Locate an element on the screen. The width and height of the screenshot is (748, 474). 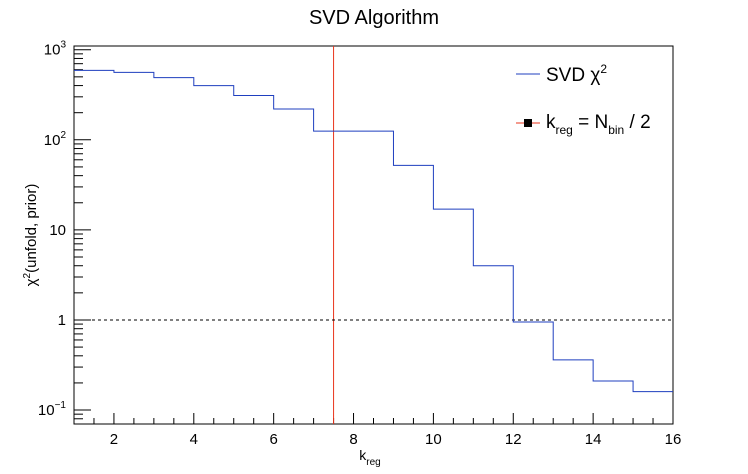
legend-label-svd: SVD χ2 is located at coordinates (576, 74).